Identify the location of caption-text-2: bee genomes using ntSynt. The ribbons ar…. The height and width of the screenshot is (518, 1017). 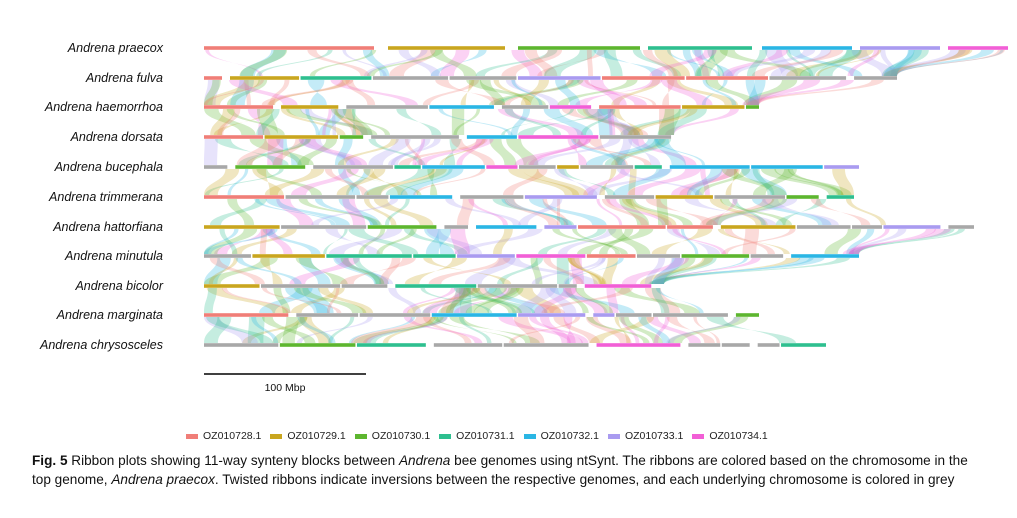
(500, 470).